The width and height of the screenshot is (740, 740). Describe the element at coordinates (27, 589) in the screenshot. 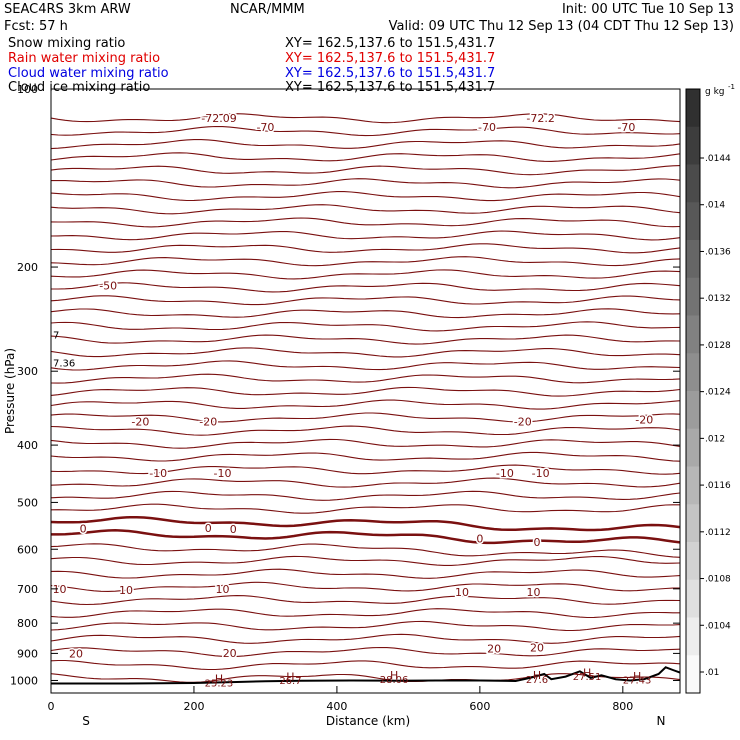

I see `y-tick-label: 700` at that location.